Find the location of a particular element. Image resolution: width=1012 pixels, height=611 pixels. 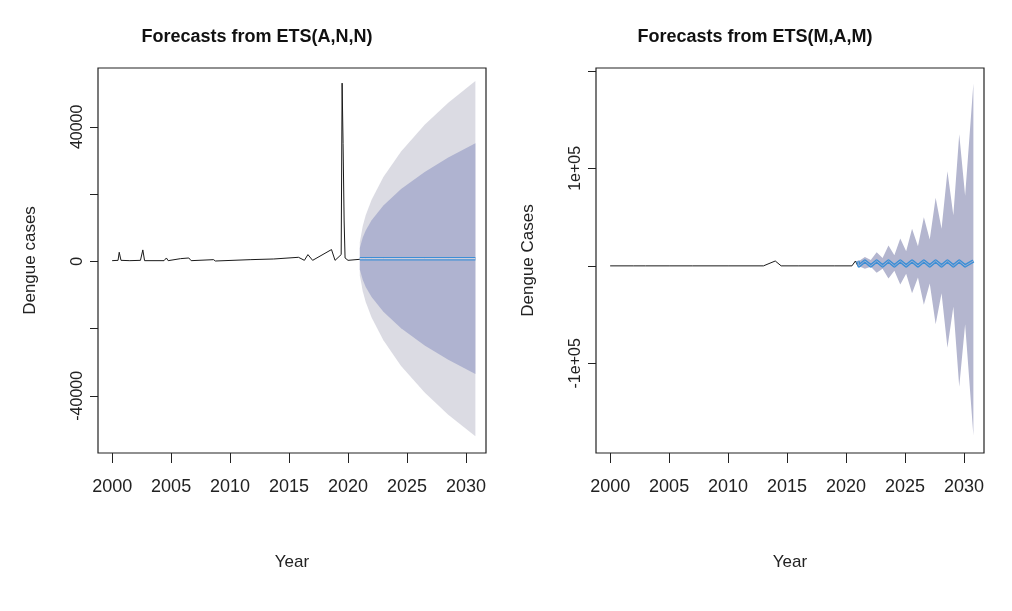

y-axis-title: Dengue cases is located at coordinates (29, 260).